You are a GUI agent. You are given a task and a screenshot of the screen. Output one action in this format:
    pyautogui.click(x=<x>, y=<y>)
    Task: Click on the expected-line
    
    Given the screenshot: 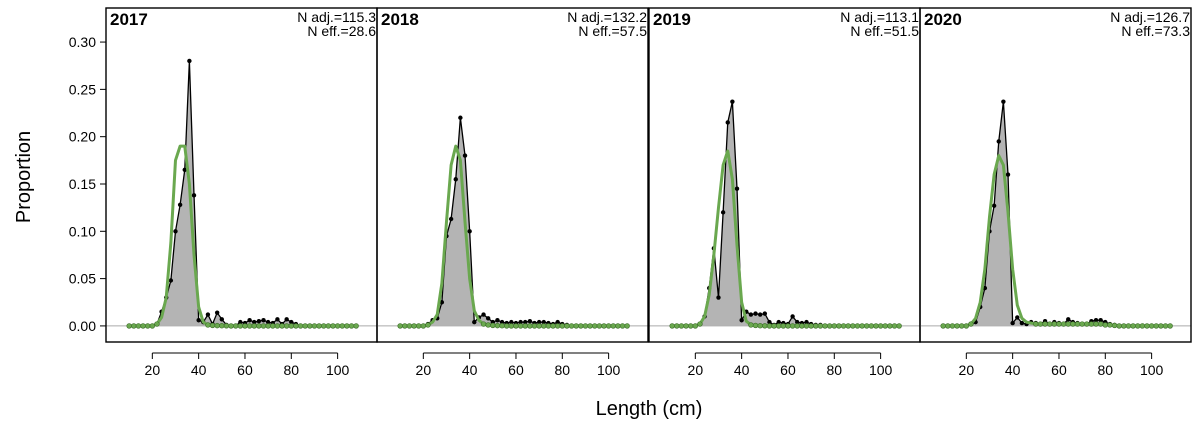 What is the action you would take?
    pyautogui.click(x=1057, y=241)
    